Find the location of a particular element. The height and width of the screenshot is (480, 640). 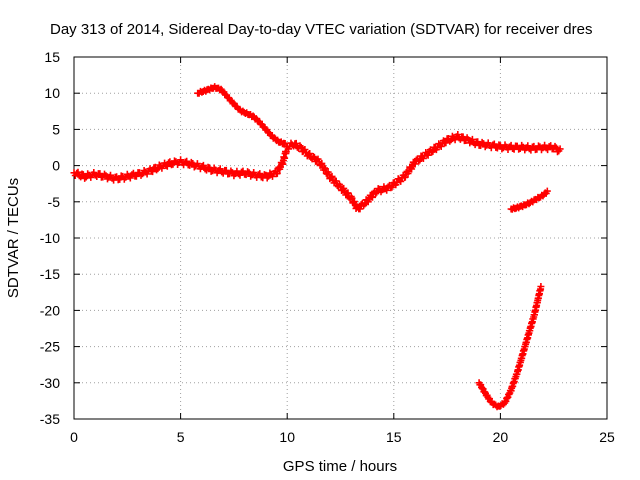

y-tick-label: 0 is located at coordinates (56, 166).